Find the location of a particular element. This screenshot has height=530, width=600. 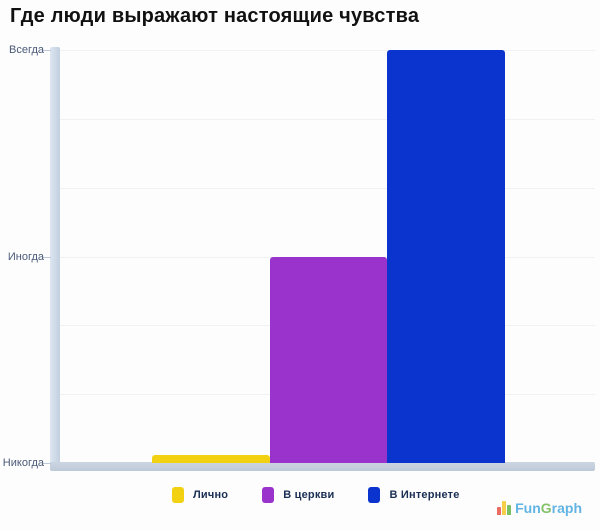

fungraph-logo-icon is located at coordinates (504, 508).